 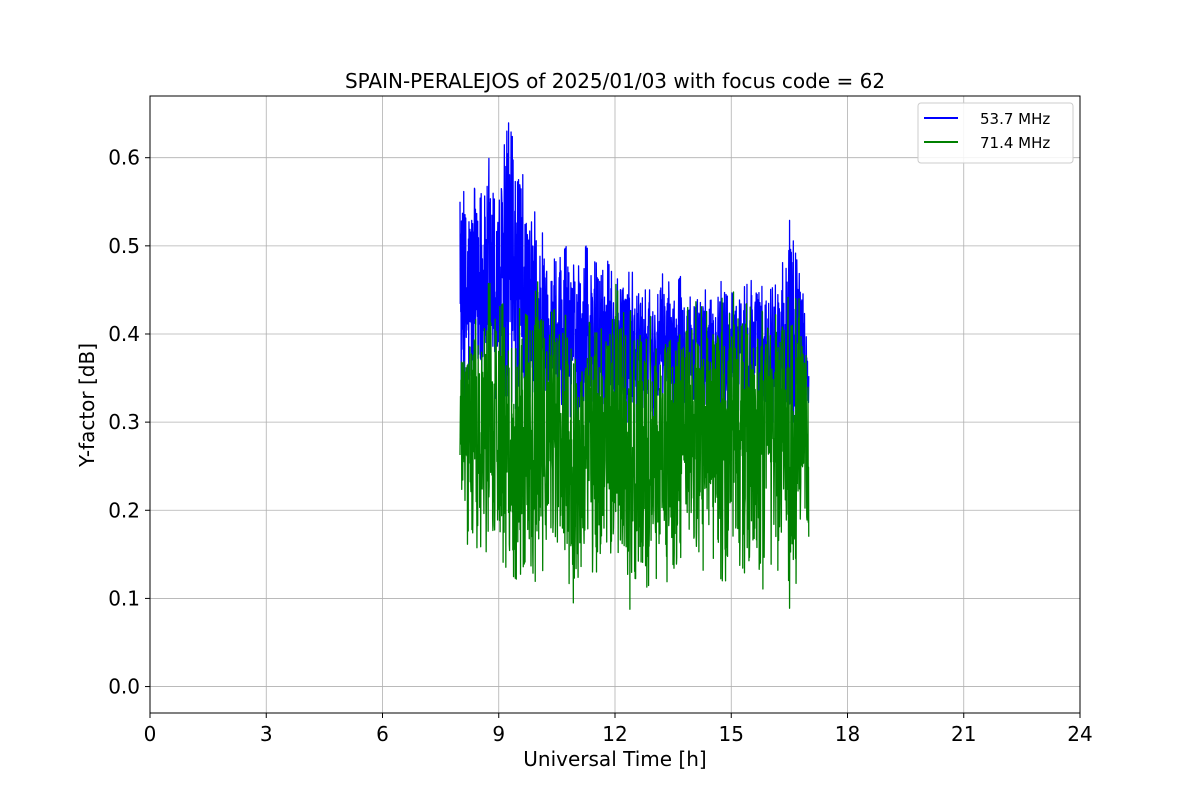 I want to click on x-tick-label: 24, so click(x=1079, y=734).